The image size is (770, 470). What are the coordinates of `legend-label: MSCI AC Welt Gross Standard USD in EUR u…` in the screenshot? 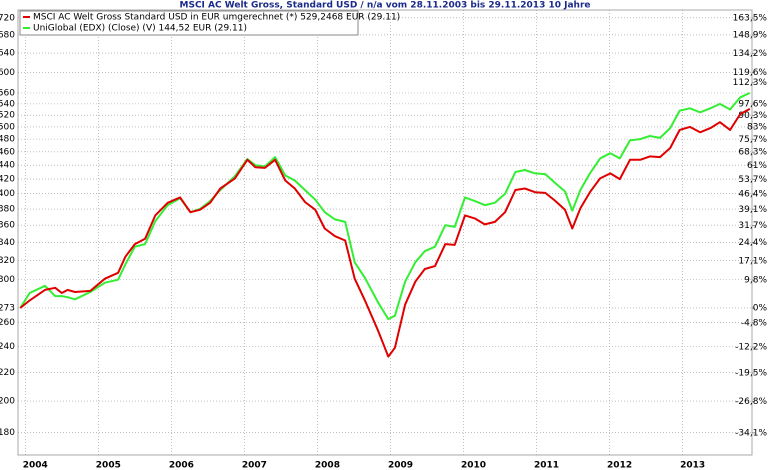 It's located at (216, 18).